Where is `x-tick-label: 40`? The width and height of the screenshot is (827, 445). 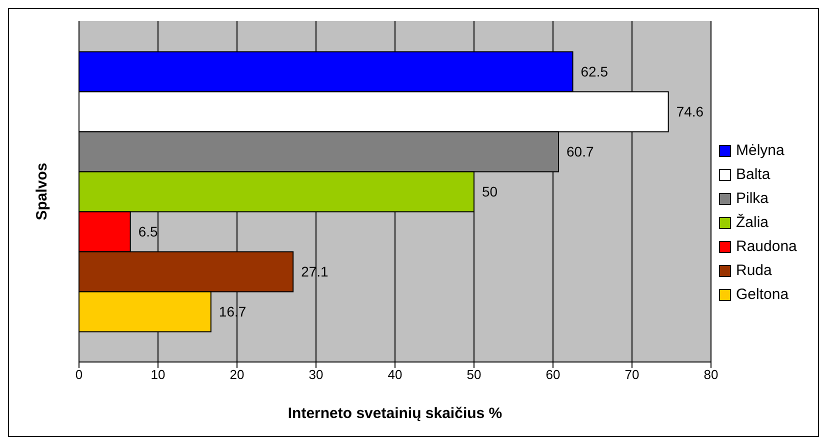
x-tick-label: 40 is located at coordinates (395, 374).